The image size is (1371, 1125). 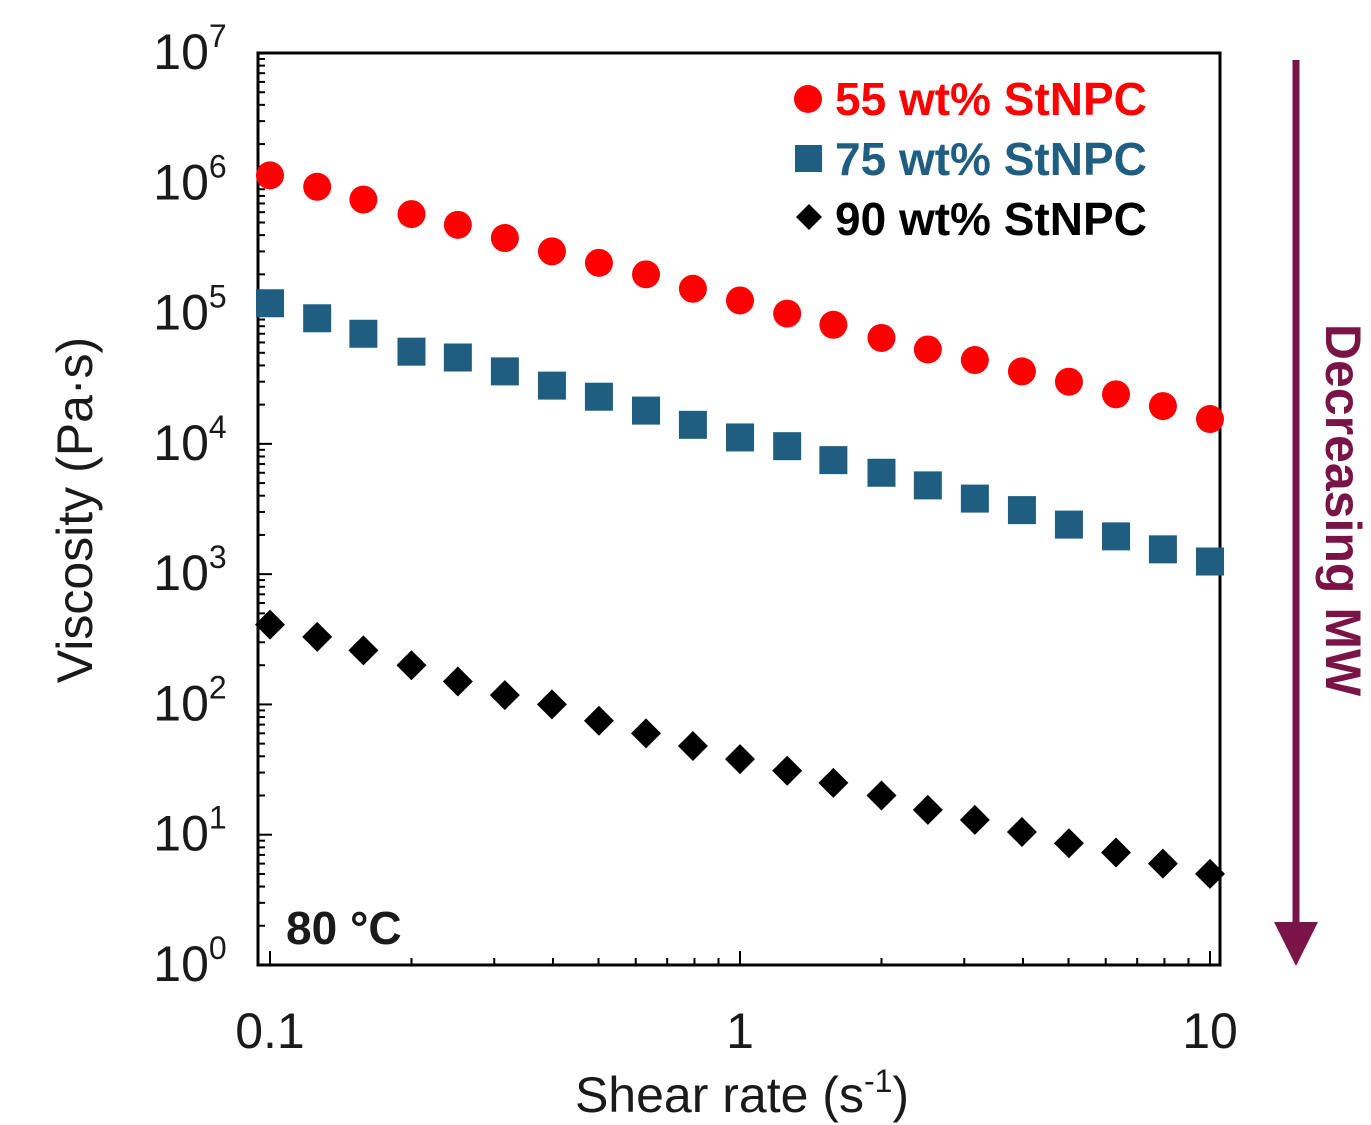 What do you see at coordinates (740, 1031) in the screenshot?
I see `x-tick-label: 1` at bounding box center [740, 1031].